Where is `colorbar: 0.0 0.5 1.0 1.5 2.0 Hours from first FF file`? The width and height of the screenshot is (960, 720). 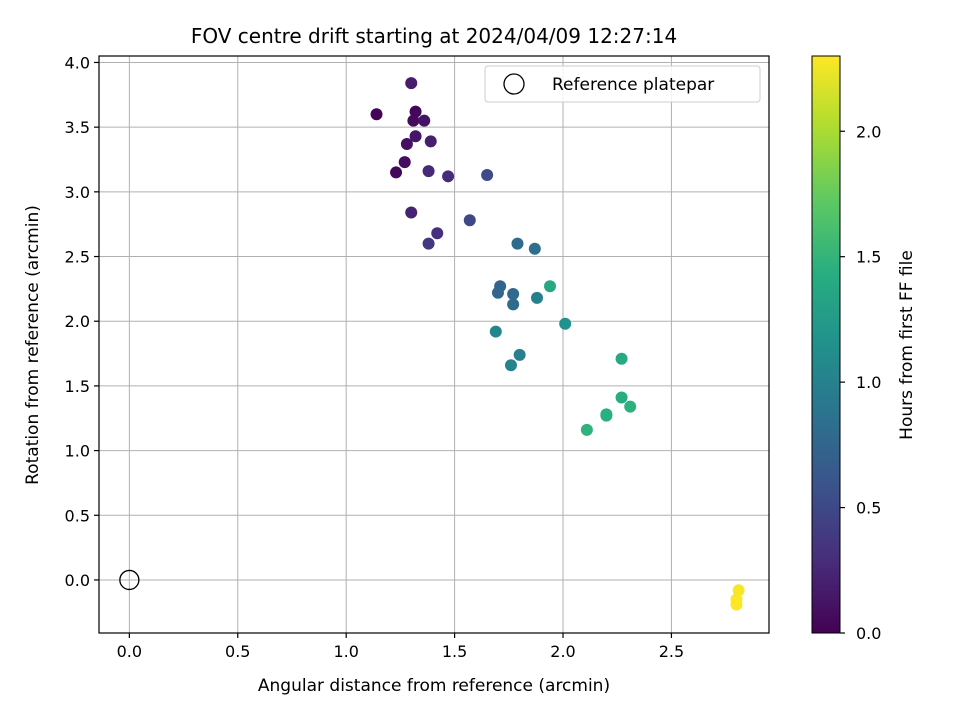
colorbar: 0.0 0.5 1.0 1.5 2.0 Hours from first FF file is located at coordinates (864, 349).